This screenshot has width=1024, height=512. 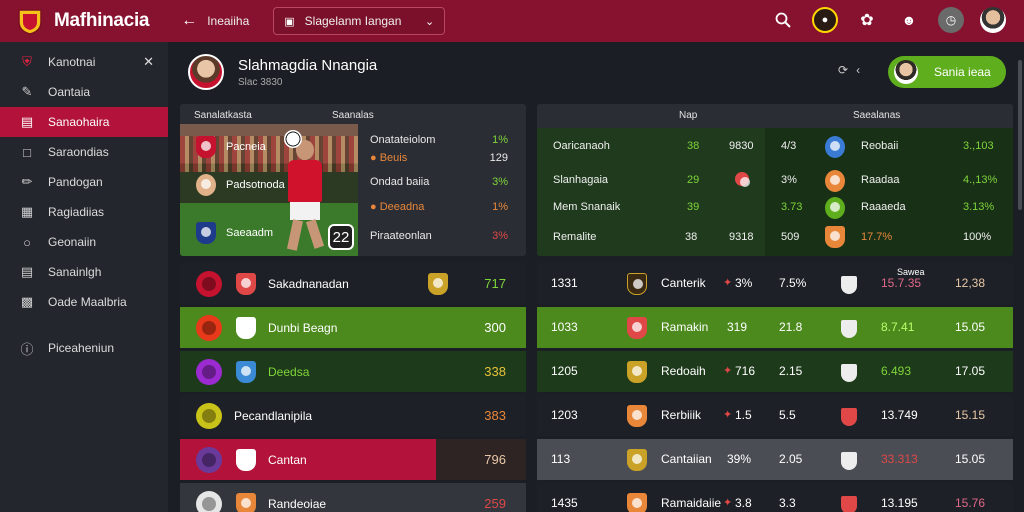 What do you see at coordinates (789, 180) in the screenshot?
I see `row-value: 3%` at bounding box center [789, 180].